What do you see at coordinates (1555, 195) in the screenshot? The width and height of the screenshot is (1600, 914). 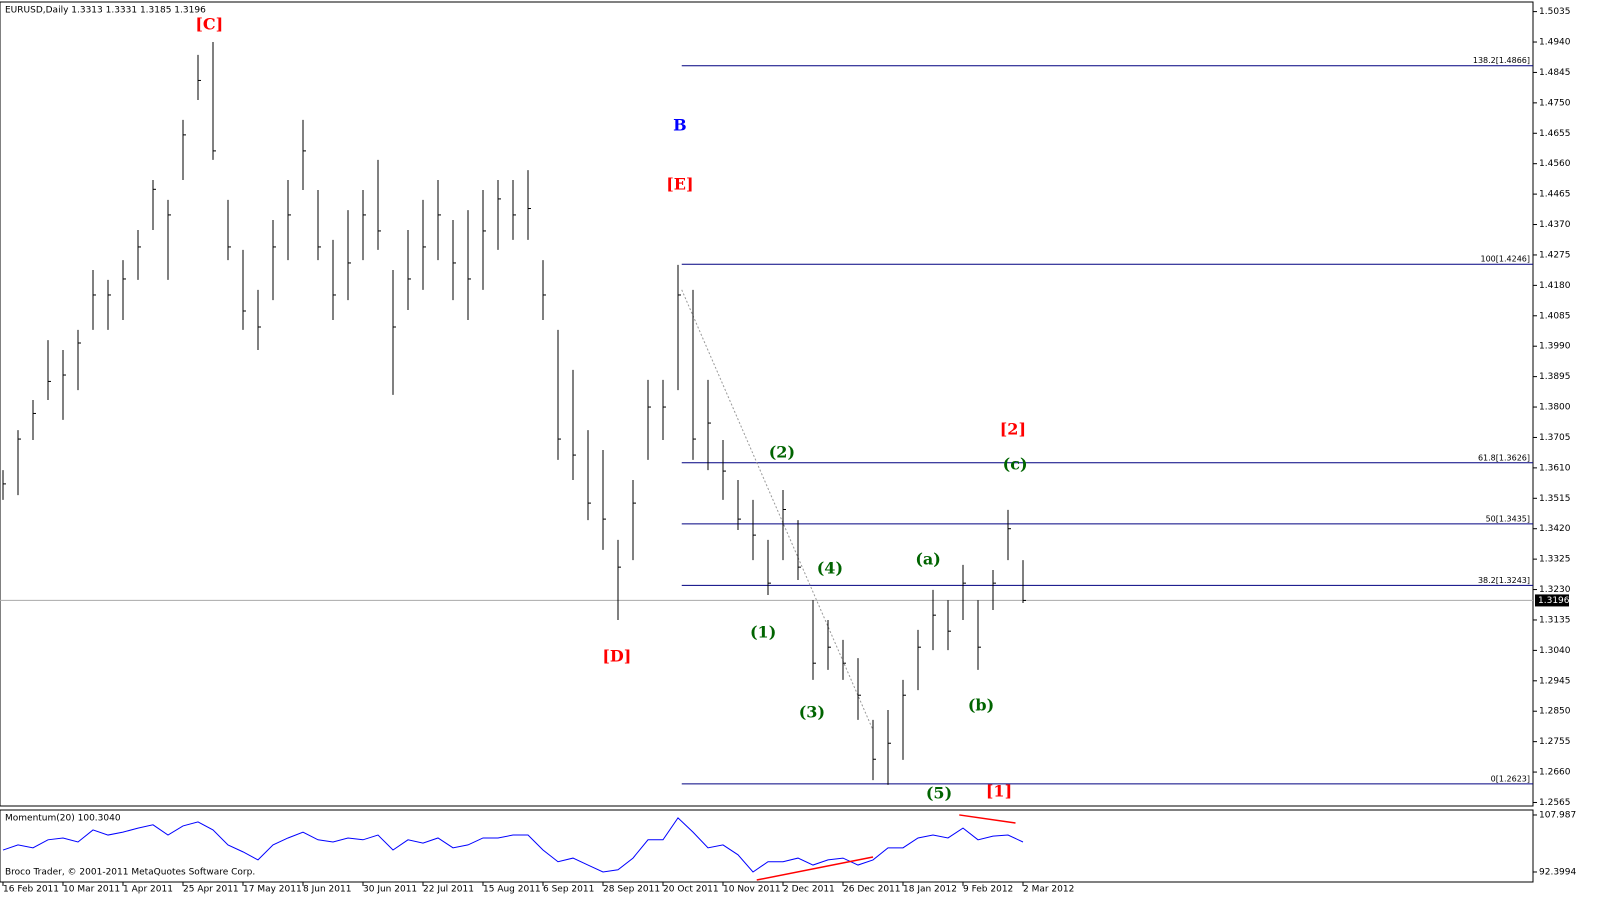 I see `y-tick-label: 1.4465` at bounding box center [1555, 195].